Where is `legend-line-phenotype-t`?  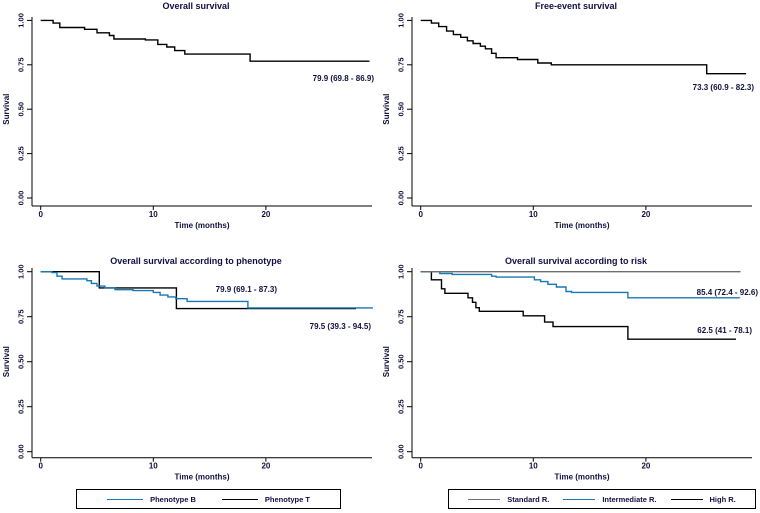
legend-line-phenotype-t is located at coordinates (239, 499).